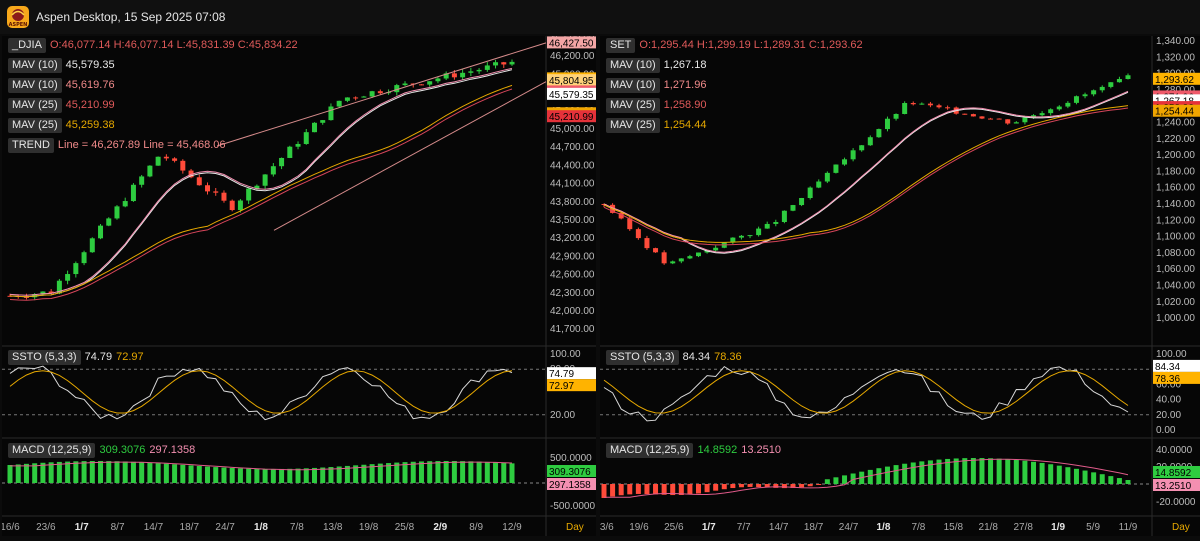 Image resolution: width=1200 pixels, height=541 pixels. Describe the element at coordinates (31, 145) in the screenshot. I see `indicator-legend-tag: TREND` at that location.